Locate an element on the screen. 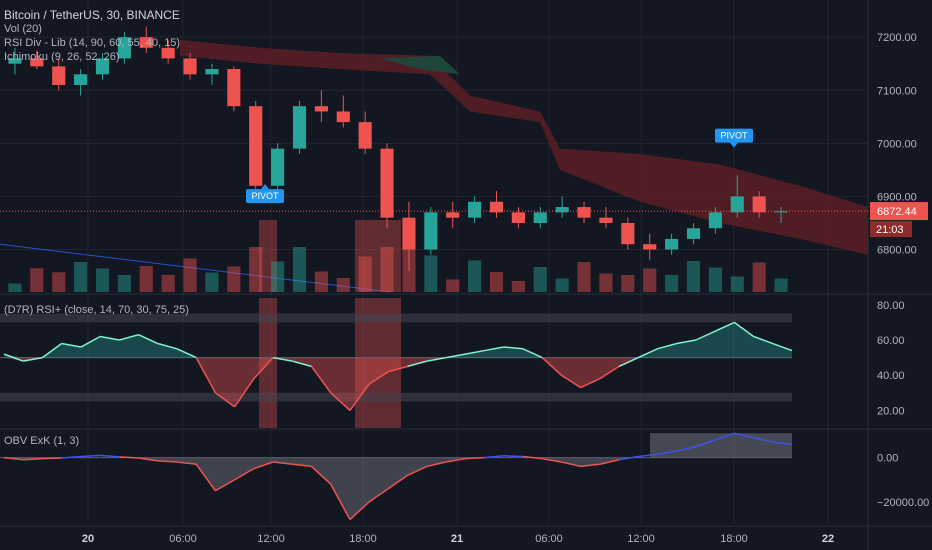 The image size is (932, 550). pivot-arrow is located at coordinates (734, 145).